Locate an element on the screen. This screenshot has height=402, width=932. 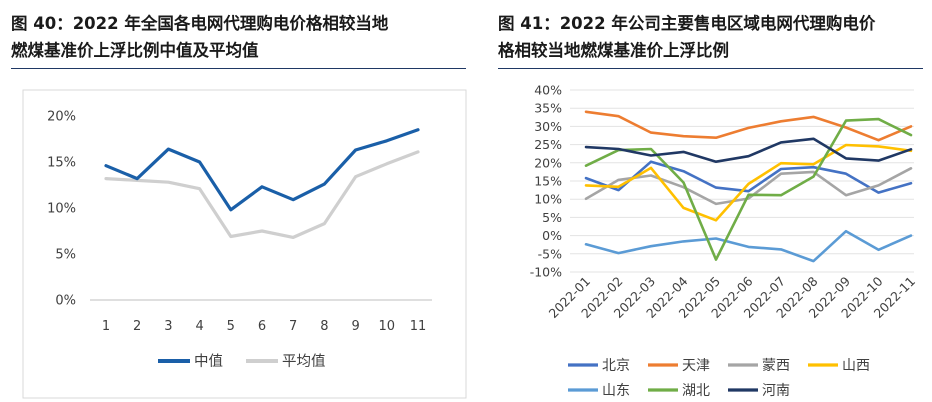
left-y-tick-label: 20% is located at coordinates (61, 117).